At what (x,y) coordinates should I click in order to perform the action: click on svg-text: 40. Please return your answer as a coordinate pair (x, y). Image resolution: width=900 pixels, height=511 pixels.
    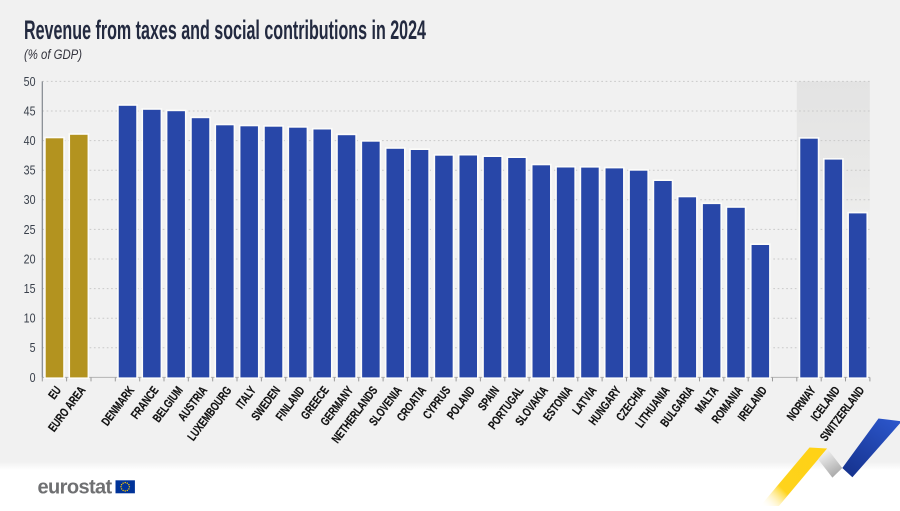
    Looking at the image, I should click on (30, 140).